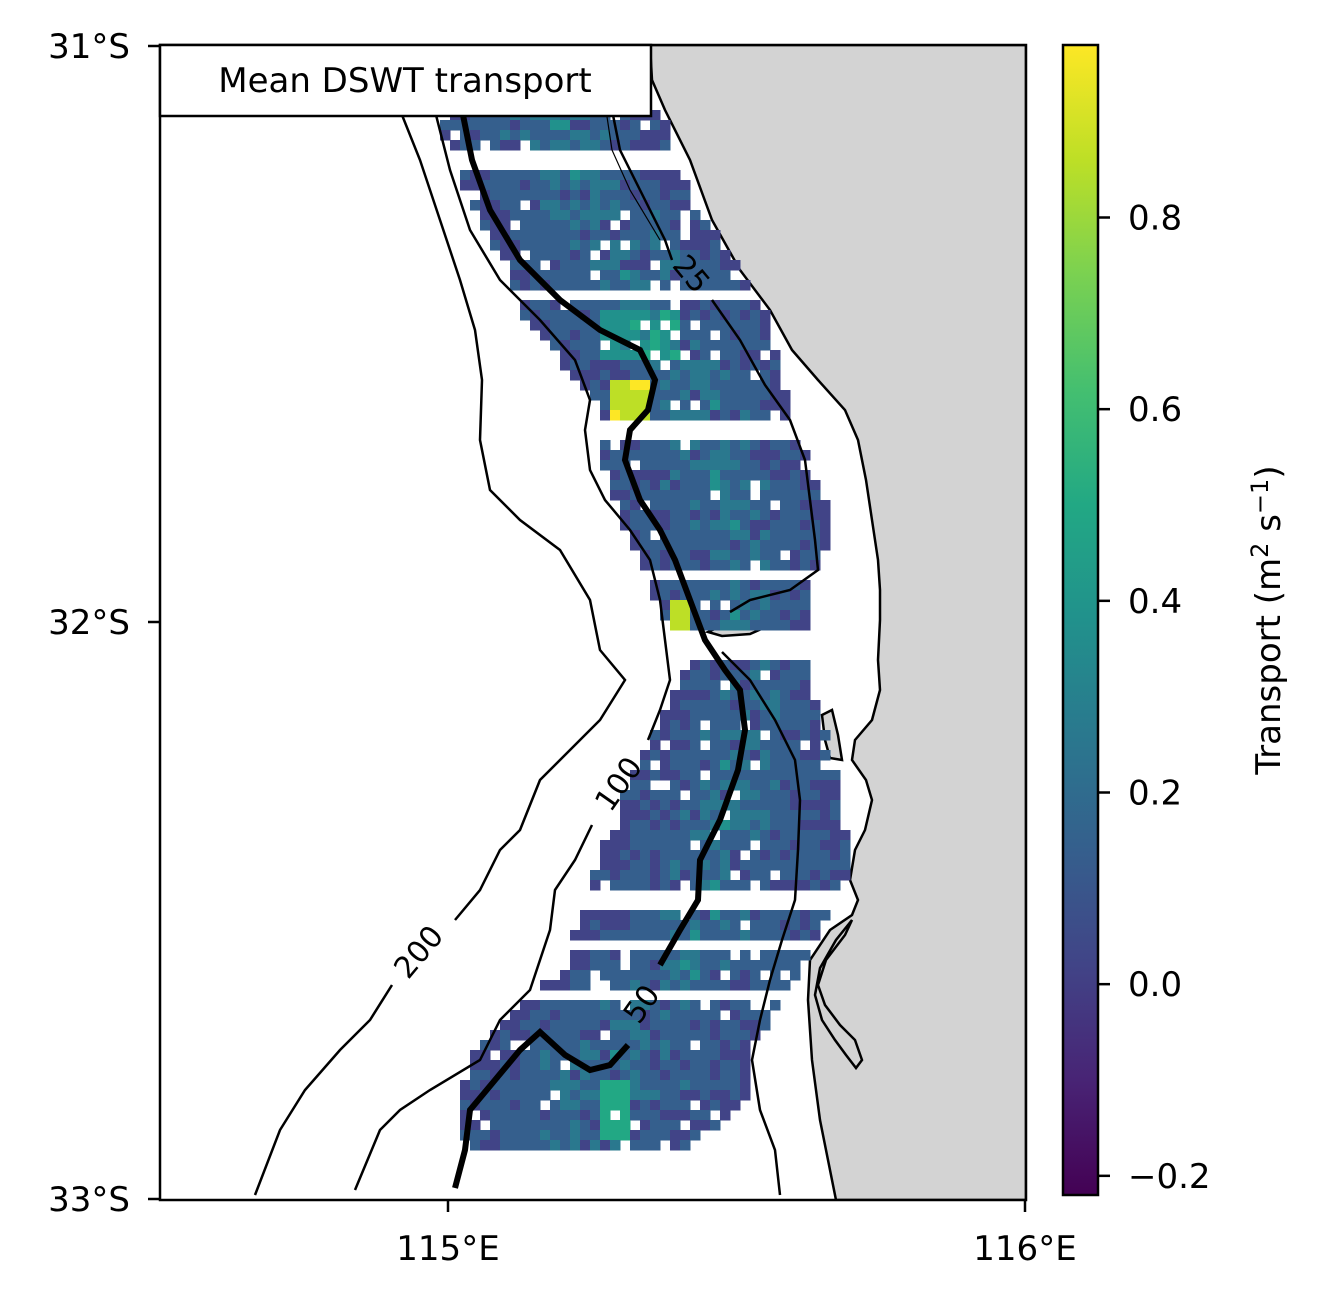 This screenshot has height=1299, width=1324. Describe the element at coordinates (89, 1200) in the screenshot. I see `lat-tick-label: 33°S` at that location.